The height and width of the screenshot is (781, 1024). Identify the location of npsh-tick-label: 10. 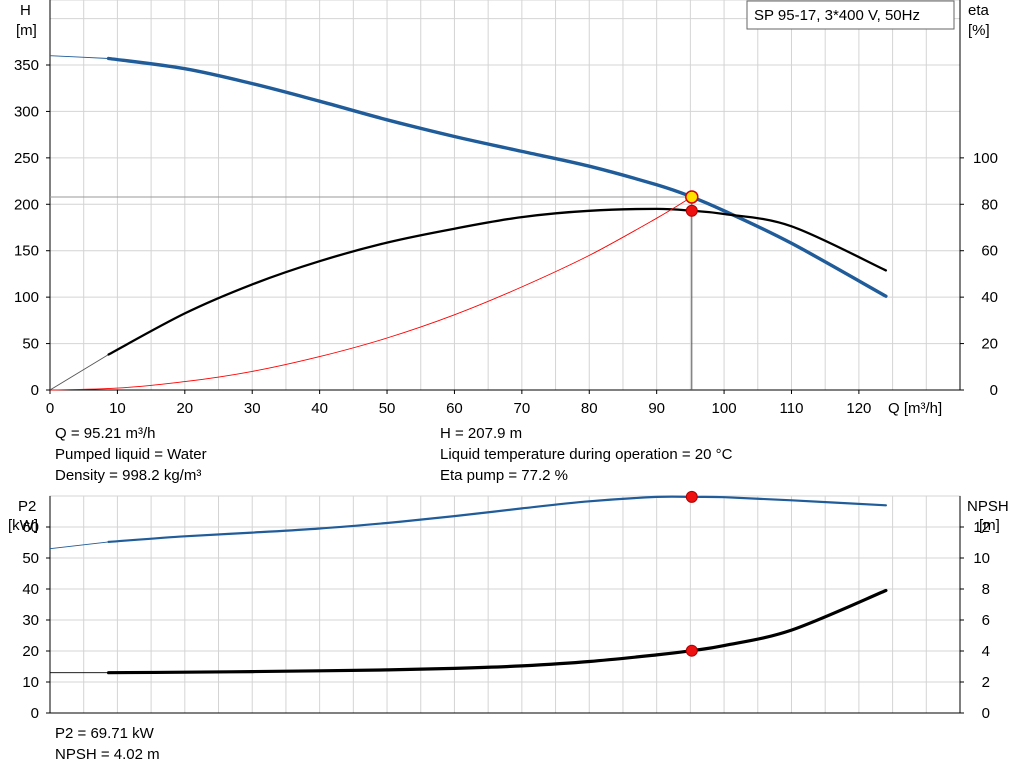
(981, 558).